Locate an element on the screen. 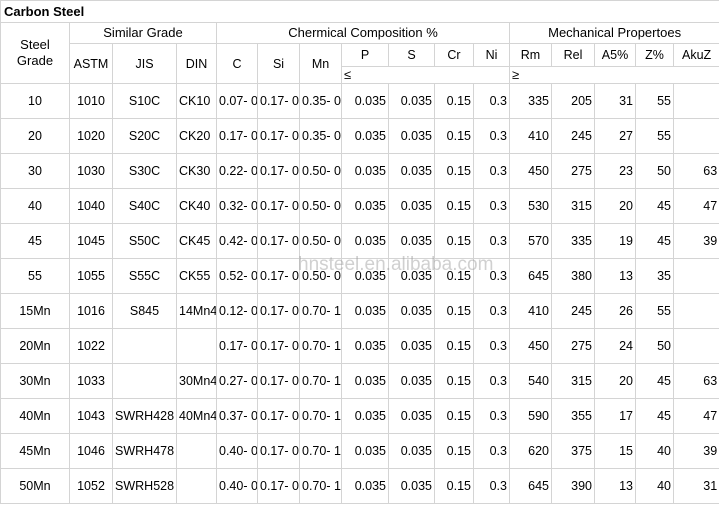 Image resolution: width=719 pixels, height=531 pixels. header-ni: Ni is located at coordinates (491, 55).